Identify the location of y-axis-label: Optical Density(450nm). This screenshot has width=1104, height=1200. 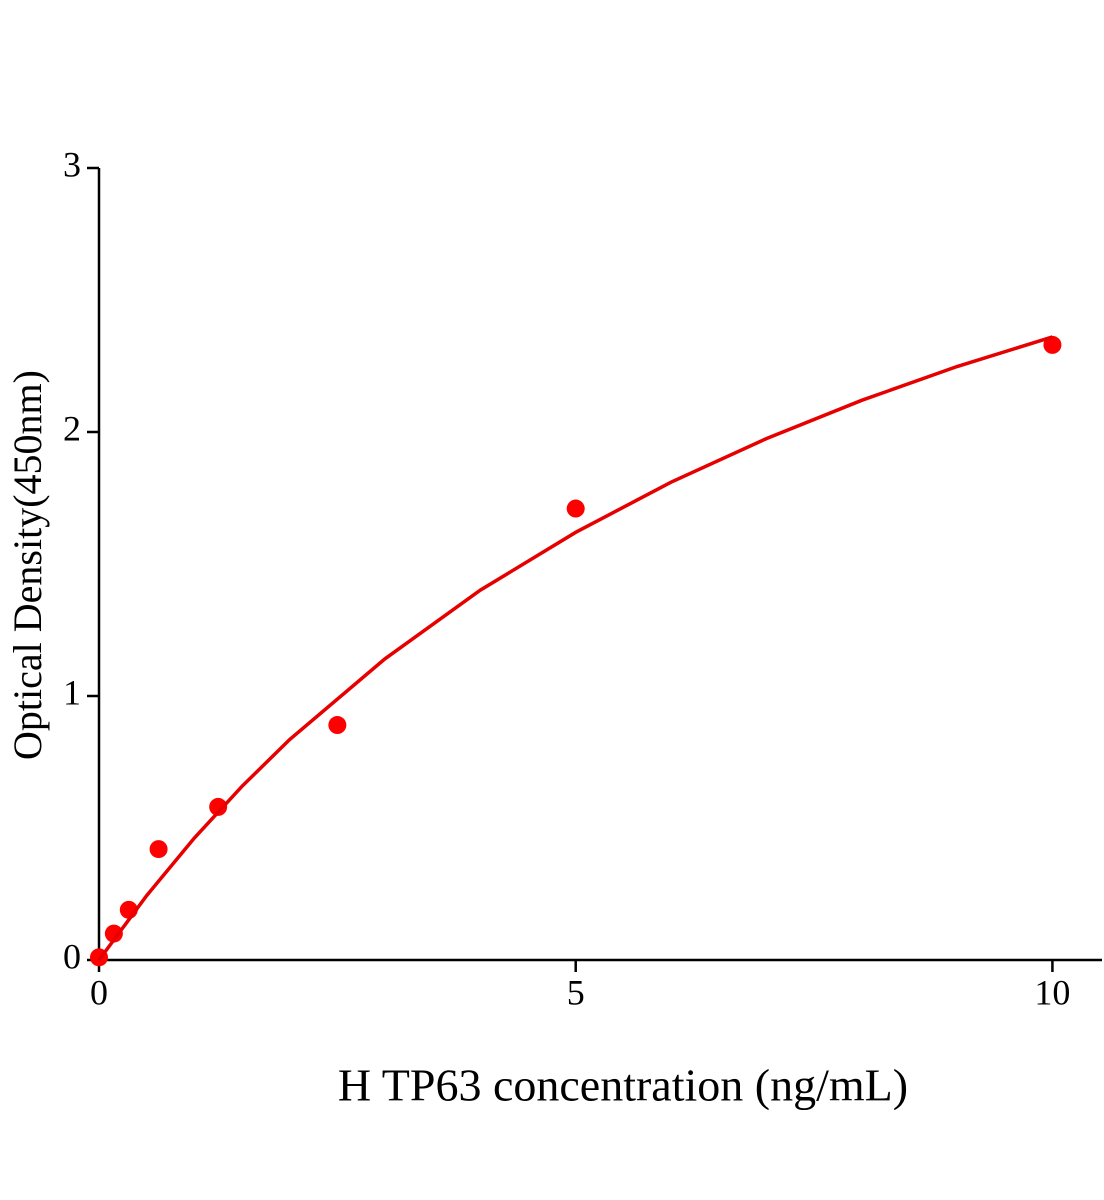
(27, 565).